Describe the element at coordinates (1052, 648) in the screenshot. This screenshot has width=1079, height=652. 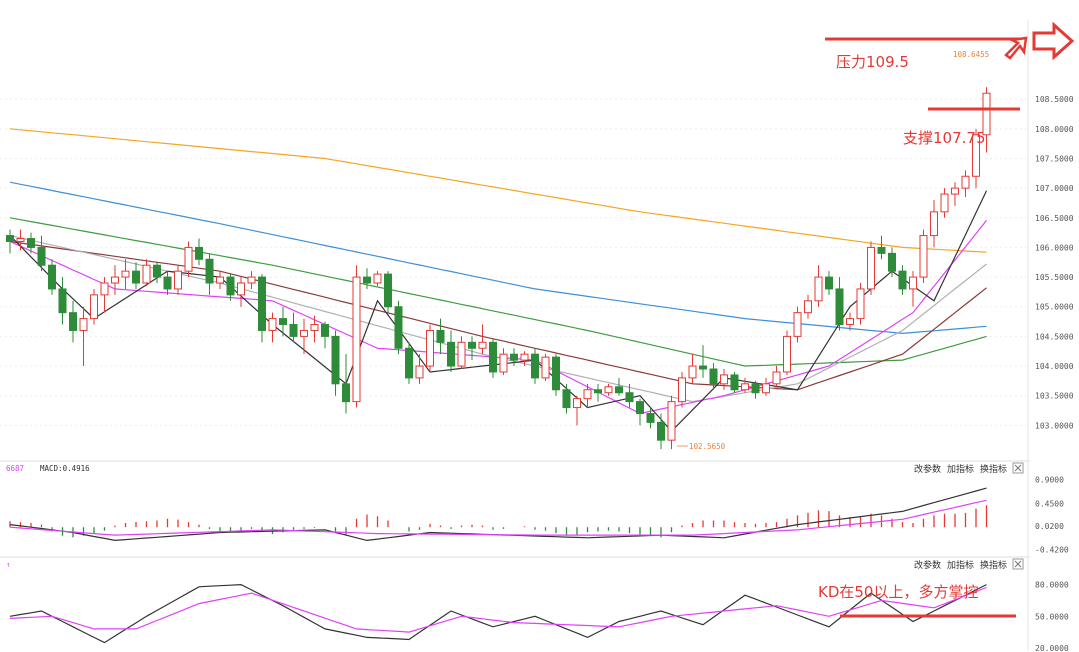
I see `kd-y-tick-label: 20.0000` at that location.